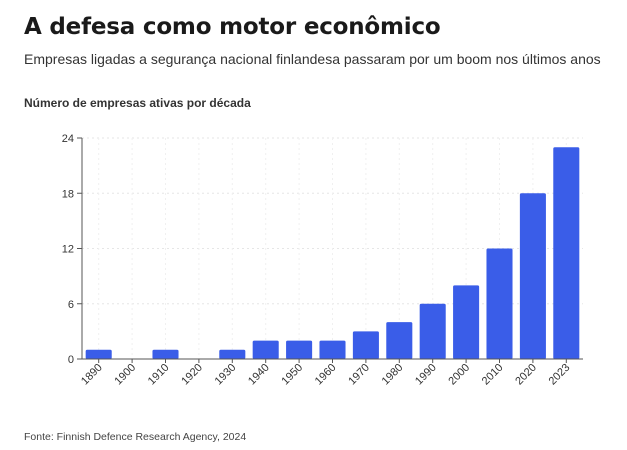  Describe the element at coordinates (259, 375) in the screenshot. I see `x-tick-label: 1940` at that location.